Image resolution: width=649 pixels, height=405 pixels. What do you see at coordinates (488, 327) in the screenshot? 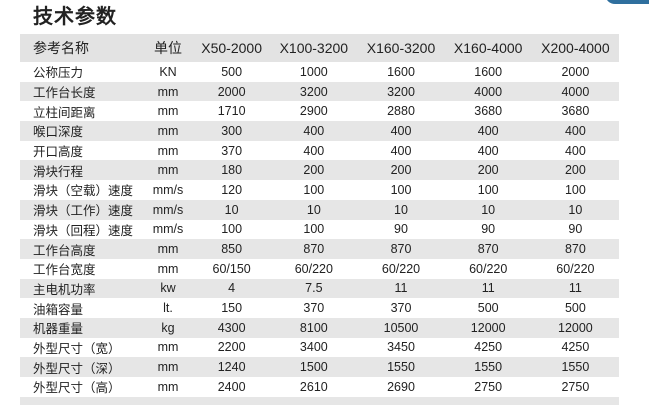
I see `param-value: 12000` at bounding box center [488, 327].